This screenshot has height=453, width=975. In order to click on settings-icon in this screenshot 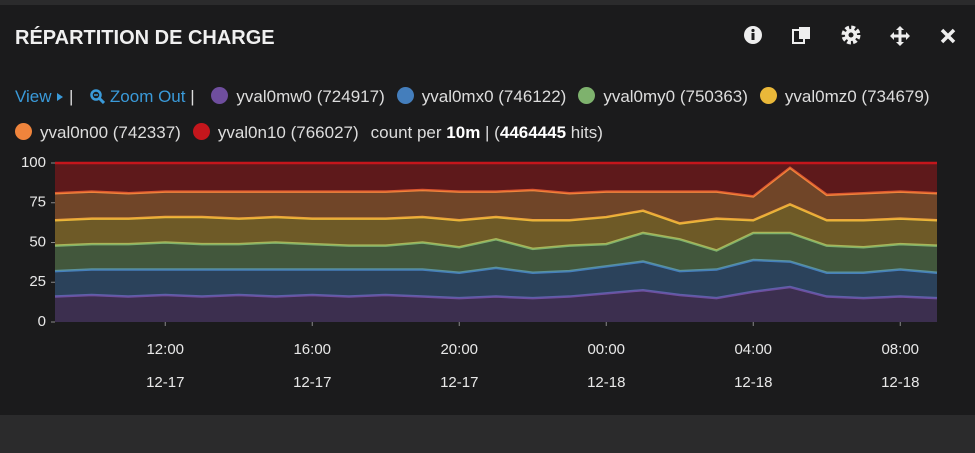, I will do `click(851, 35)`.